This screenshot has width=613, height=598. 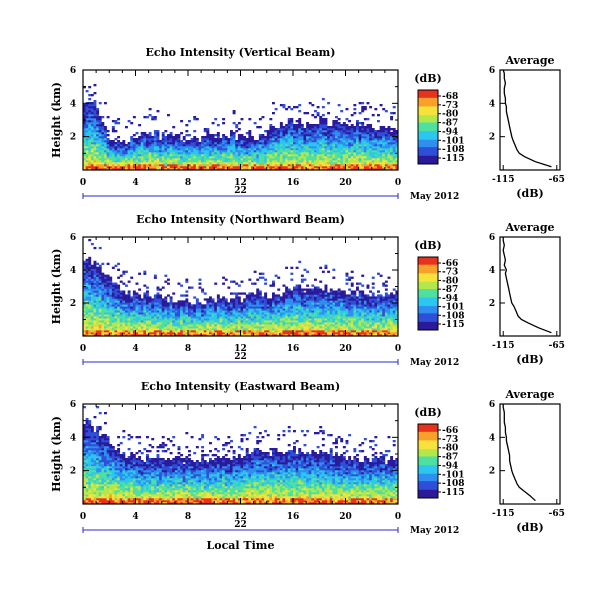 What do you see at coordinates (428, 142) in the screenshot?
I see `colorbar-segment` at bounding box center [428, 142].